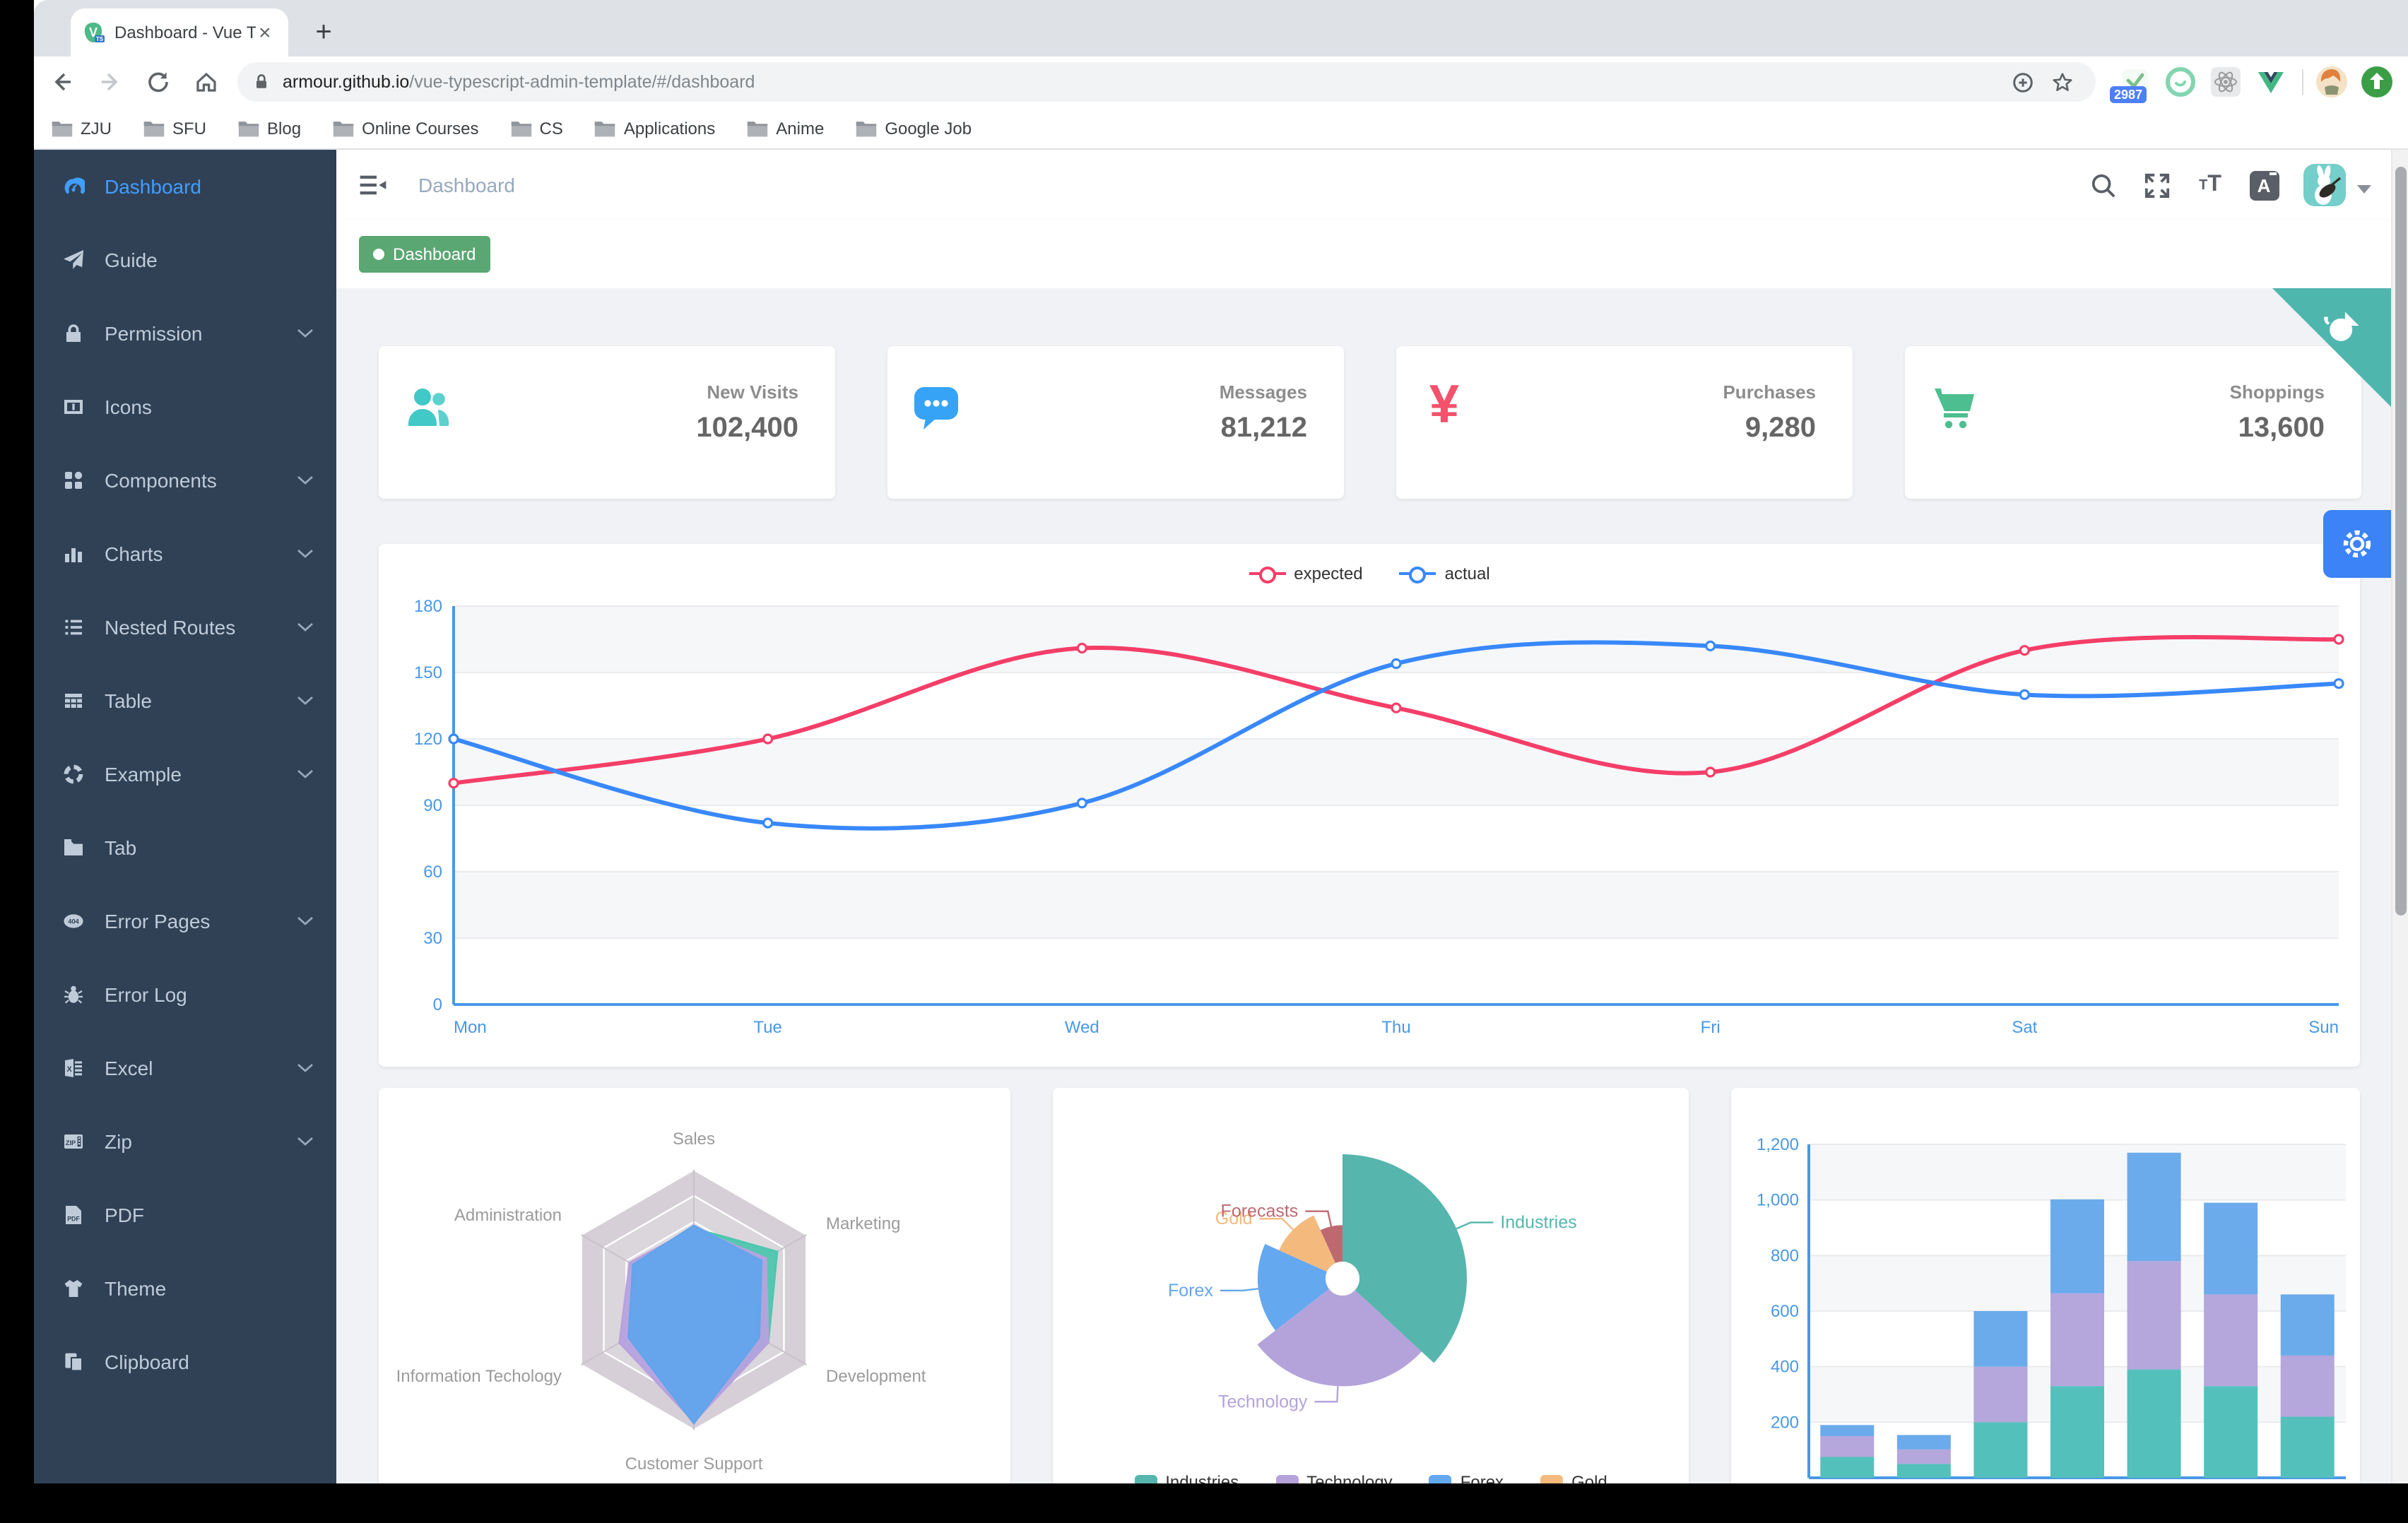  I want to click on settings-gear-button, so click(2357, 544).